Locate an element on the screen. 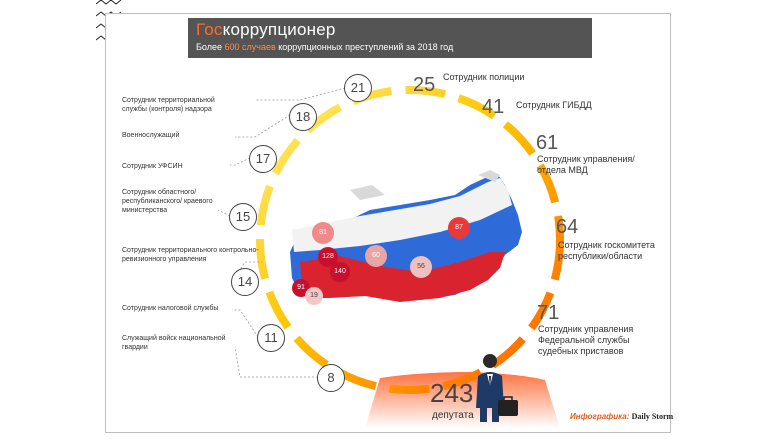 The width and height of the screenshot is (780, 440). map-bubble: 140 is located at coordinates (340, 272).